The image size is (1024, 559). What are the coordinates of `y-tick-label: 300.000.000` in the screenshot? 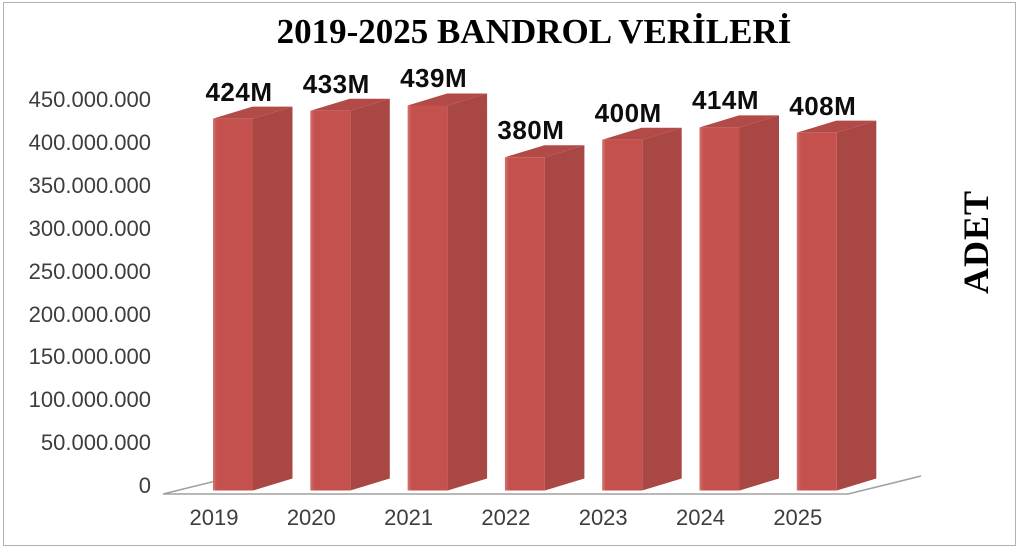 It's located at (89, 228).